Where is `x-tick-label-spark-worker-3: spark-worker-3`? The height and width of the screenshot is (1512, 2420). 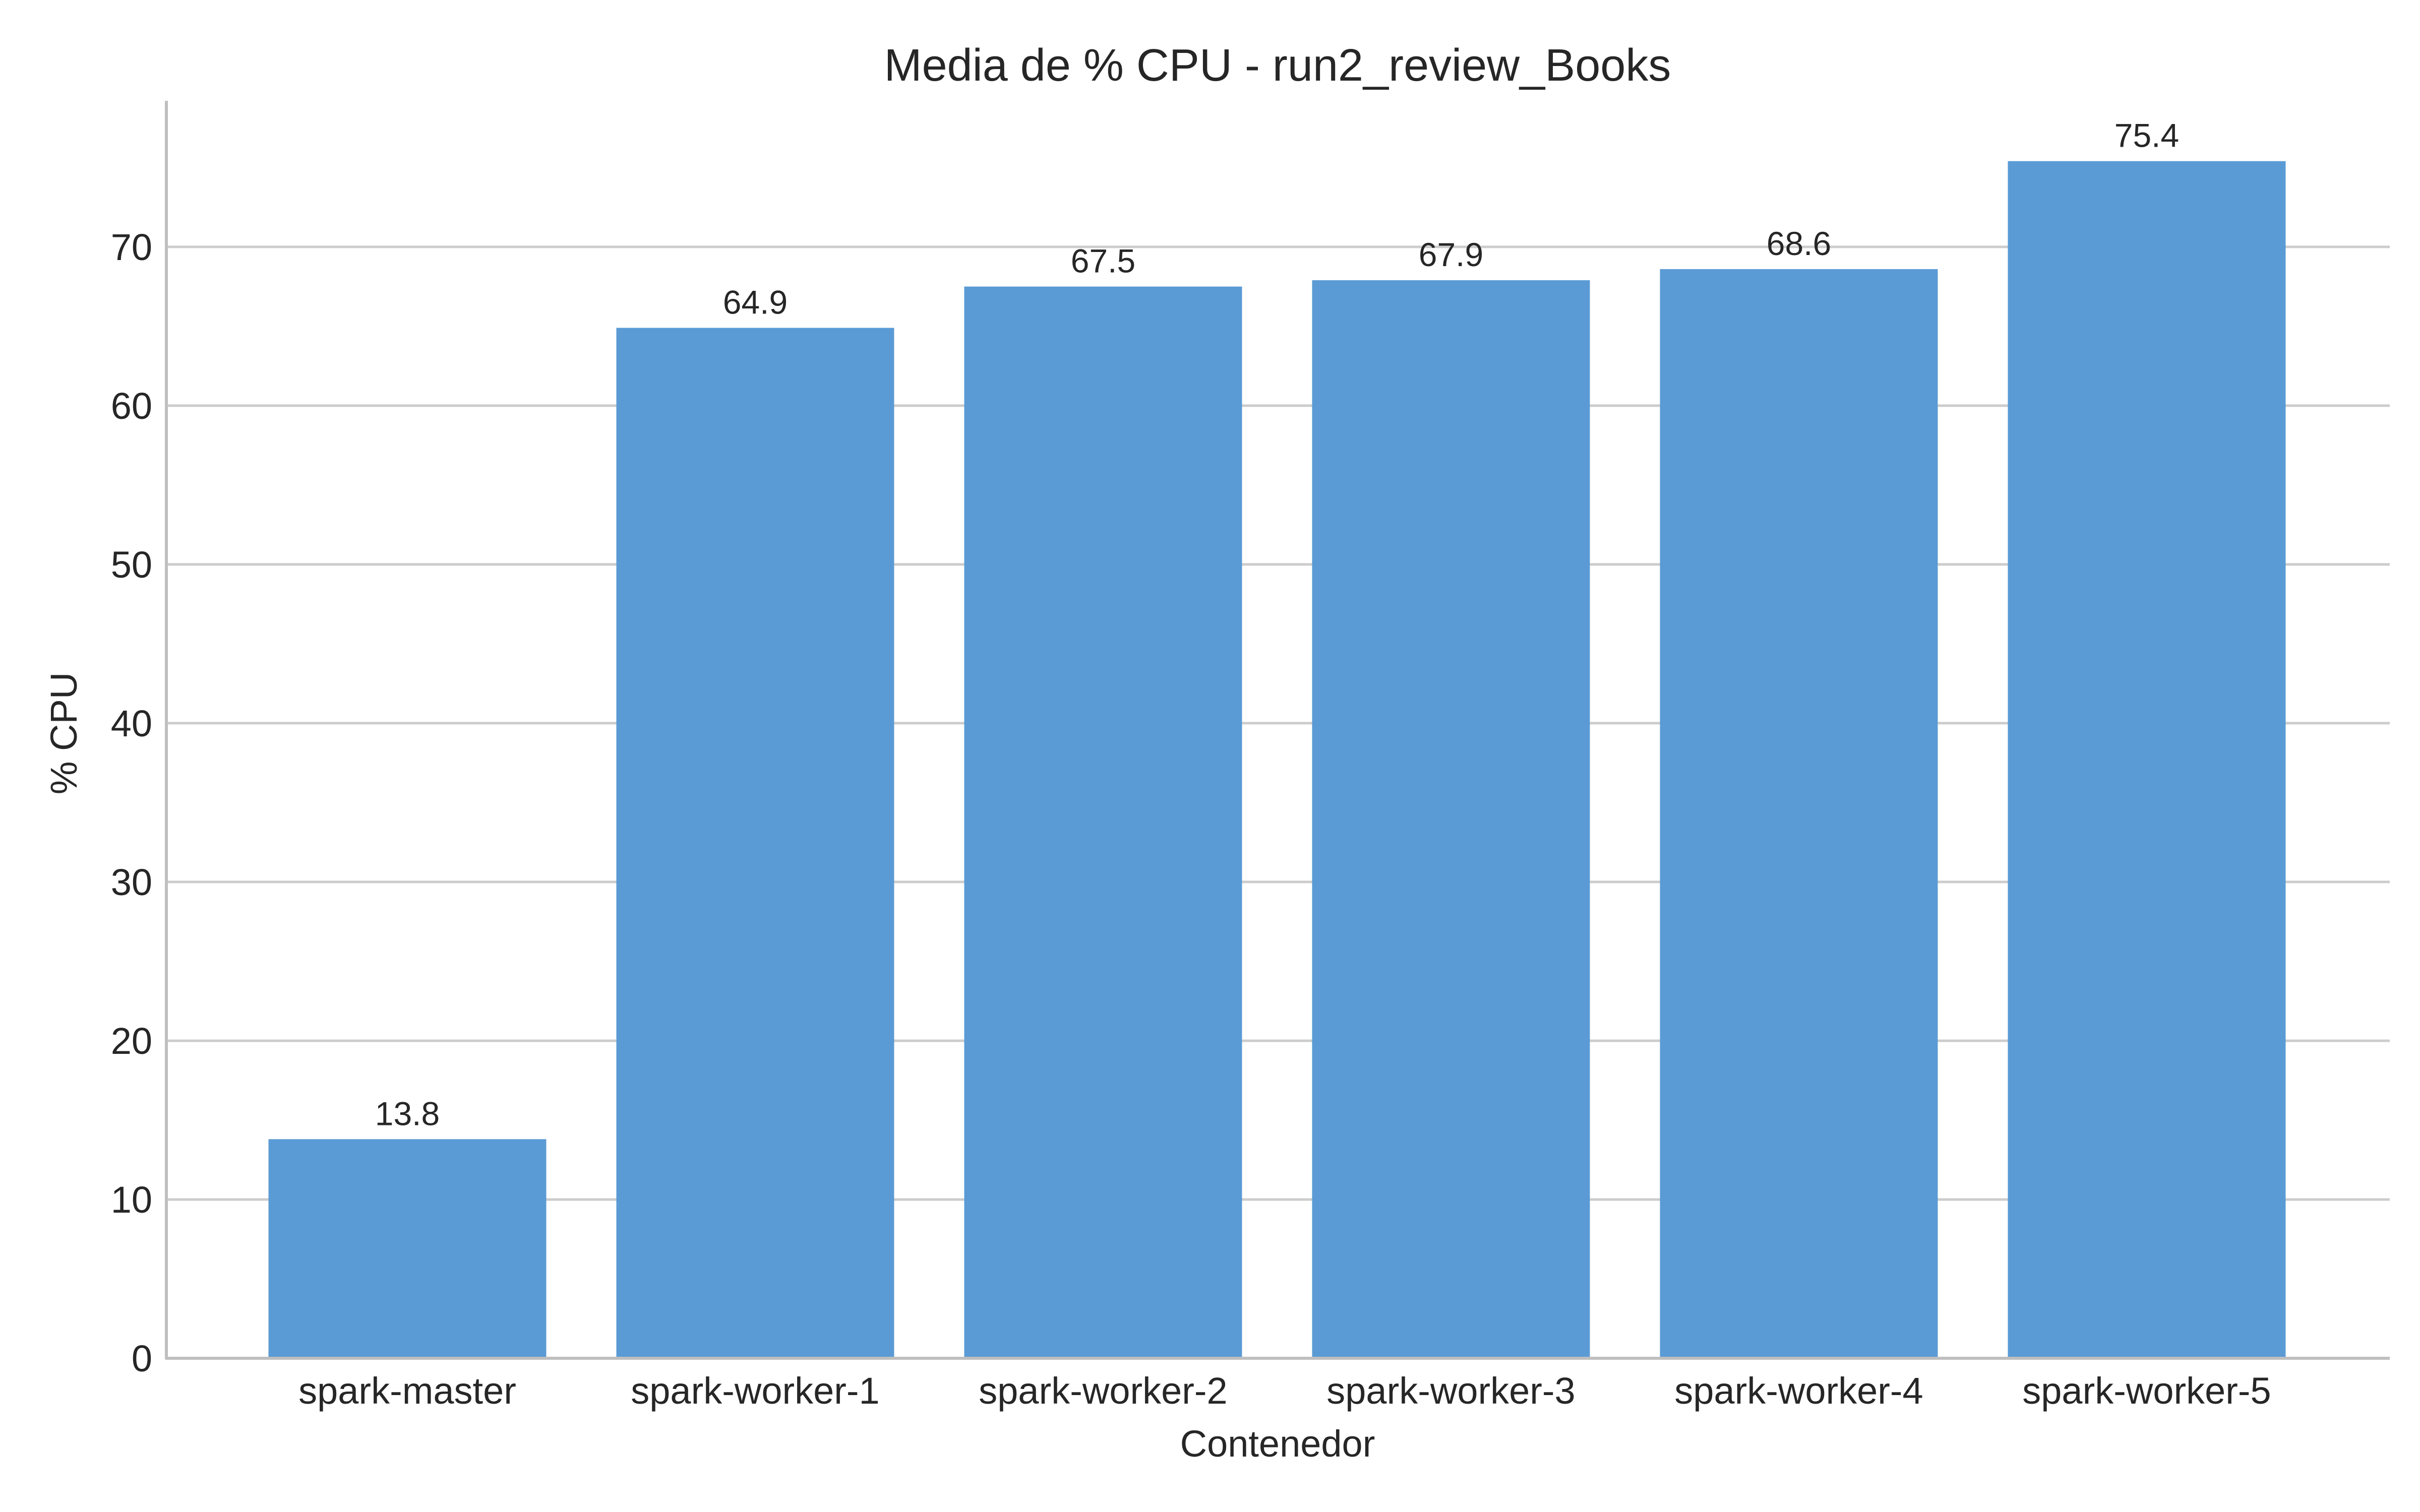 x-tick-label-spark-worker-3: spark-worker-3 is located at coordinates (1450, 1391).